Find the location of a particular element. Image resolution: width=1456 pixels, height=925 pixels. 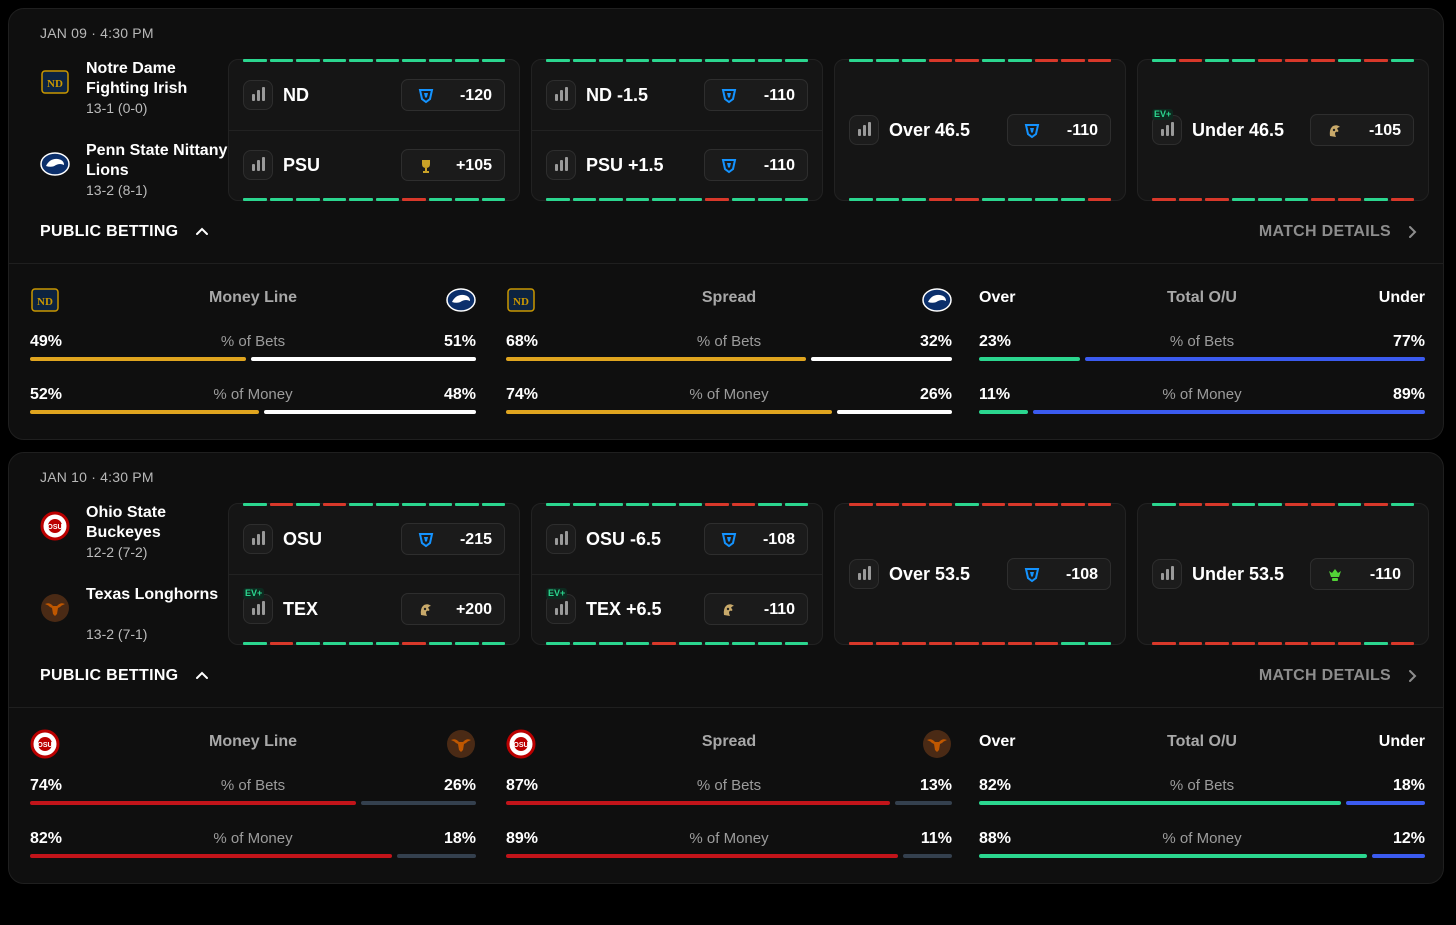

team-record: 13-2 (7-1) is located at coordinates (117, 634).